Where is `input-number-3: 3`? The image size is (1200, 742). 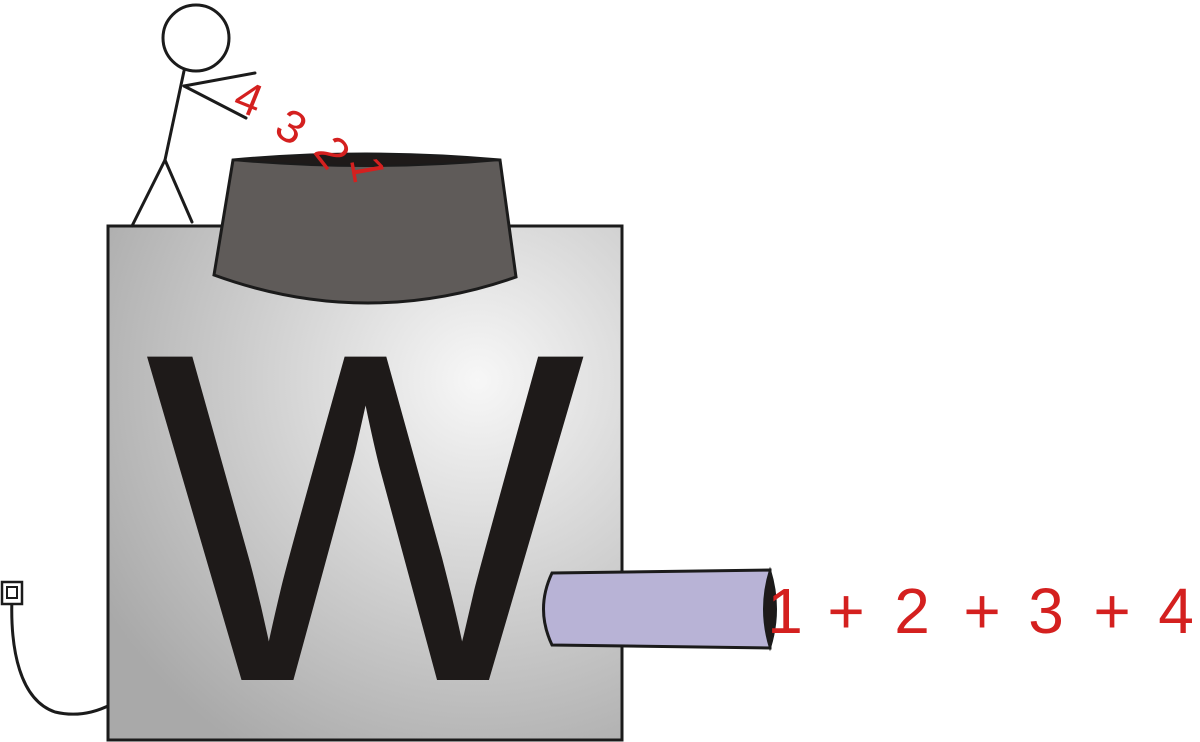 input-number-3: 3 is located at coordinates (291, 127).